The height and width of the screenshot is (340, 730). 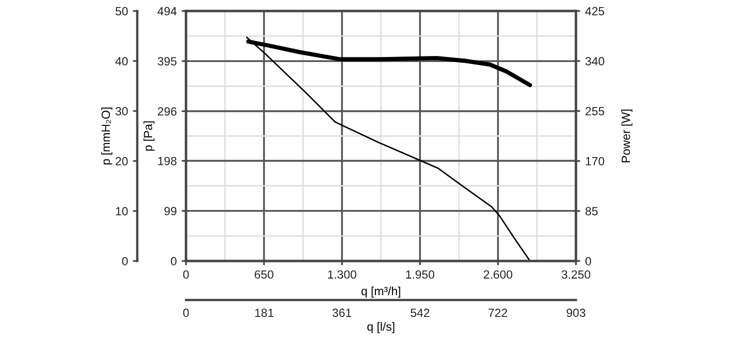 I want to click on x-tick-label: 1.950, so click(x=420, y=274).